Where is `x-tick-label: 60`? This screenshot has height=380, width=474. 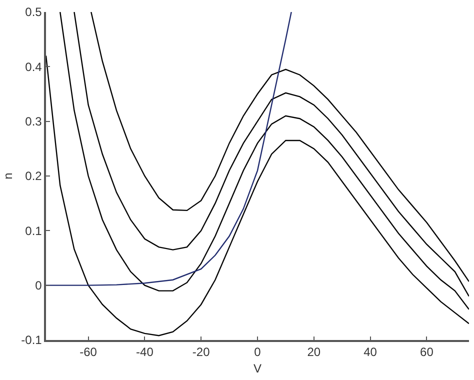 x-tick-label: 60 is located at coordinates (427, 352).